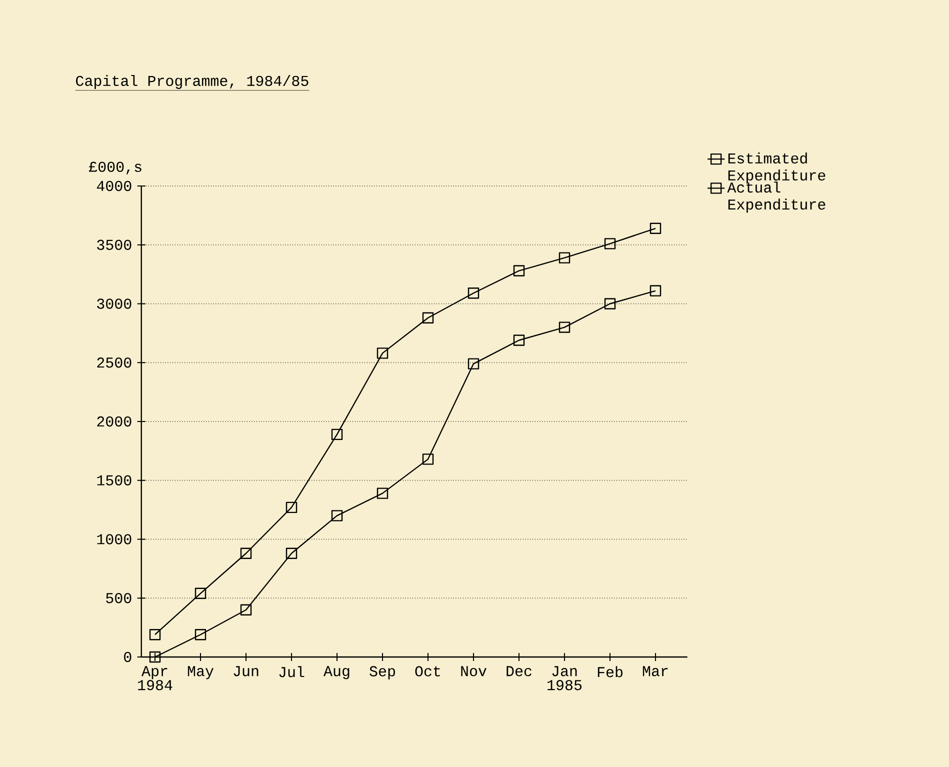 The width and height of the screenshot is (949, 767). I want to click on y-tick-label: 1000, so click(114, 539).